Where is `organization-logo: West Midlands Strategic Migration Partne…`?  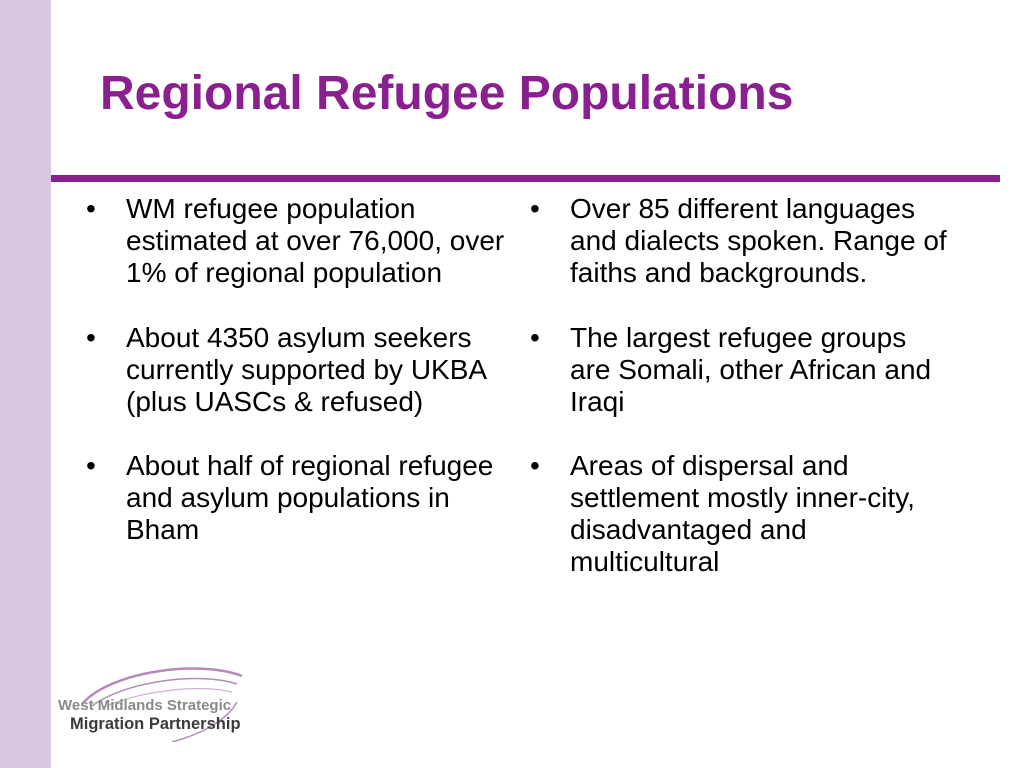
organization-logo: West Midlands Strategic Migration Partne… is located at coordinates (172, 702).